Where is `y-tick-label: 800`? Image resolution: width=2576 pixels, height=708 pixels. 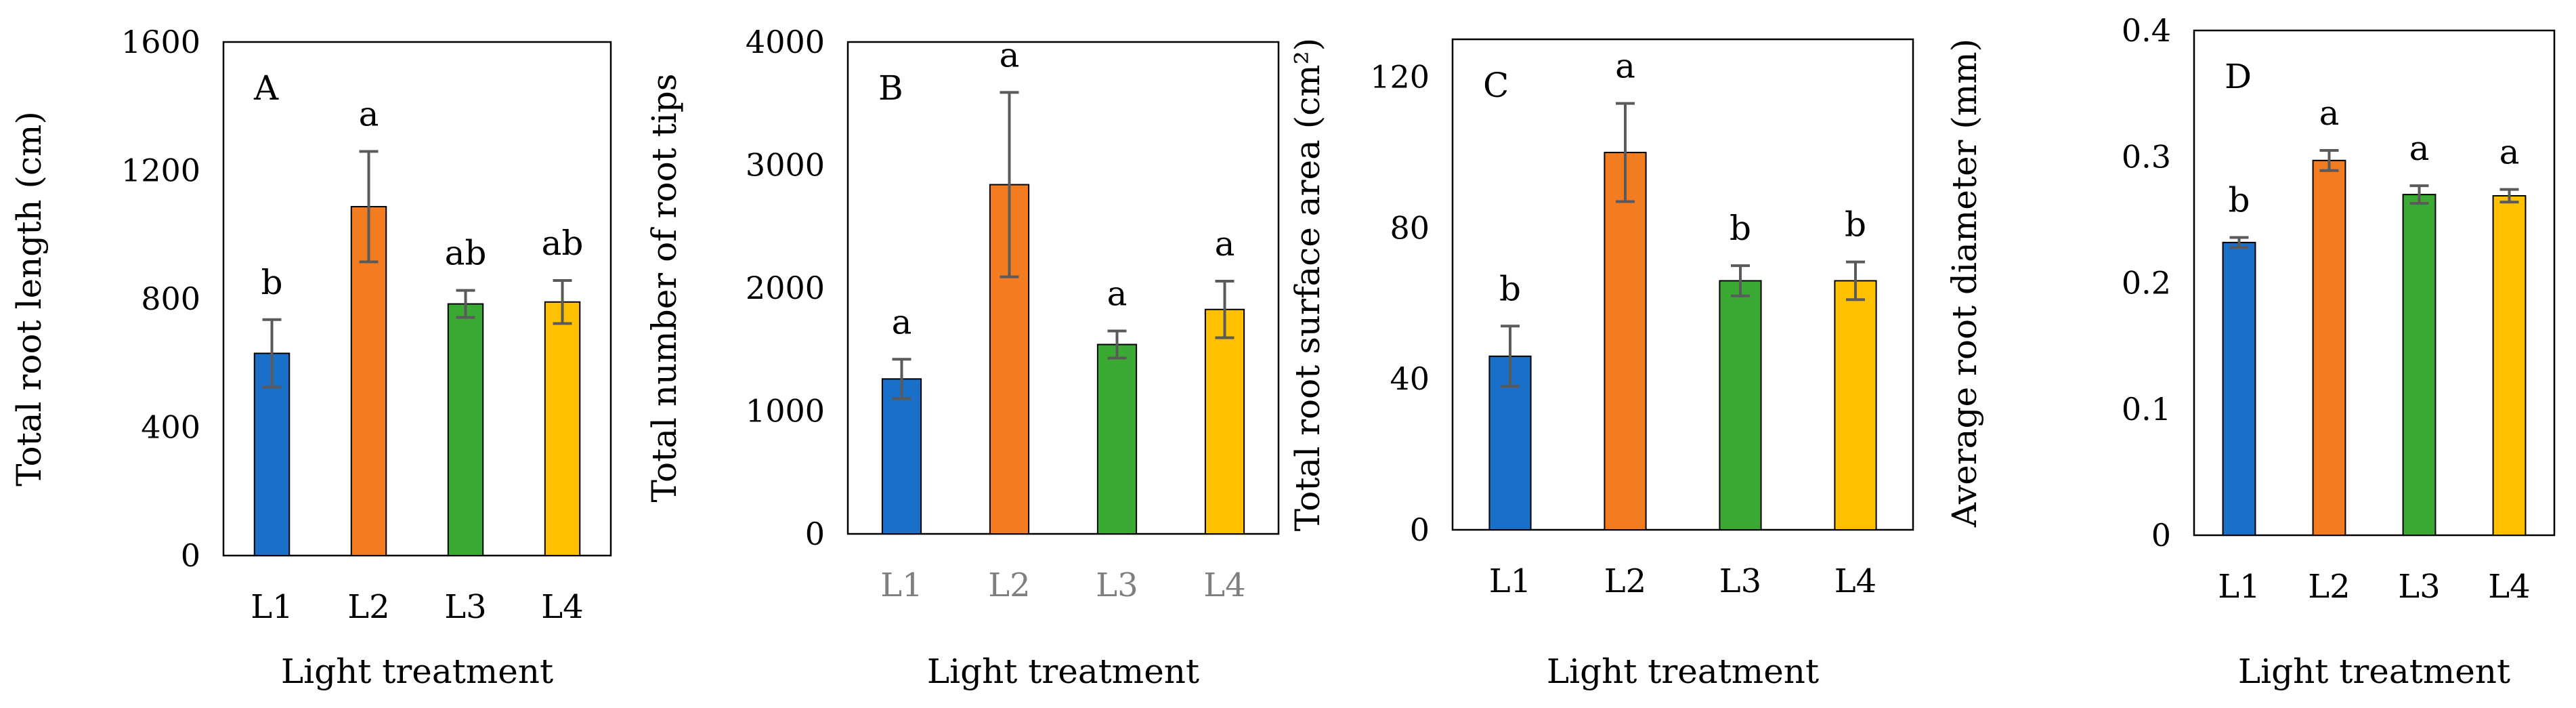 y-tick-label: 800 is located at coordinates (170, 298).